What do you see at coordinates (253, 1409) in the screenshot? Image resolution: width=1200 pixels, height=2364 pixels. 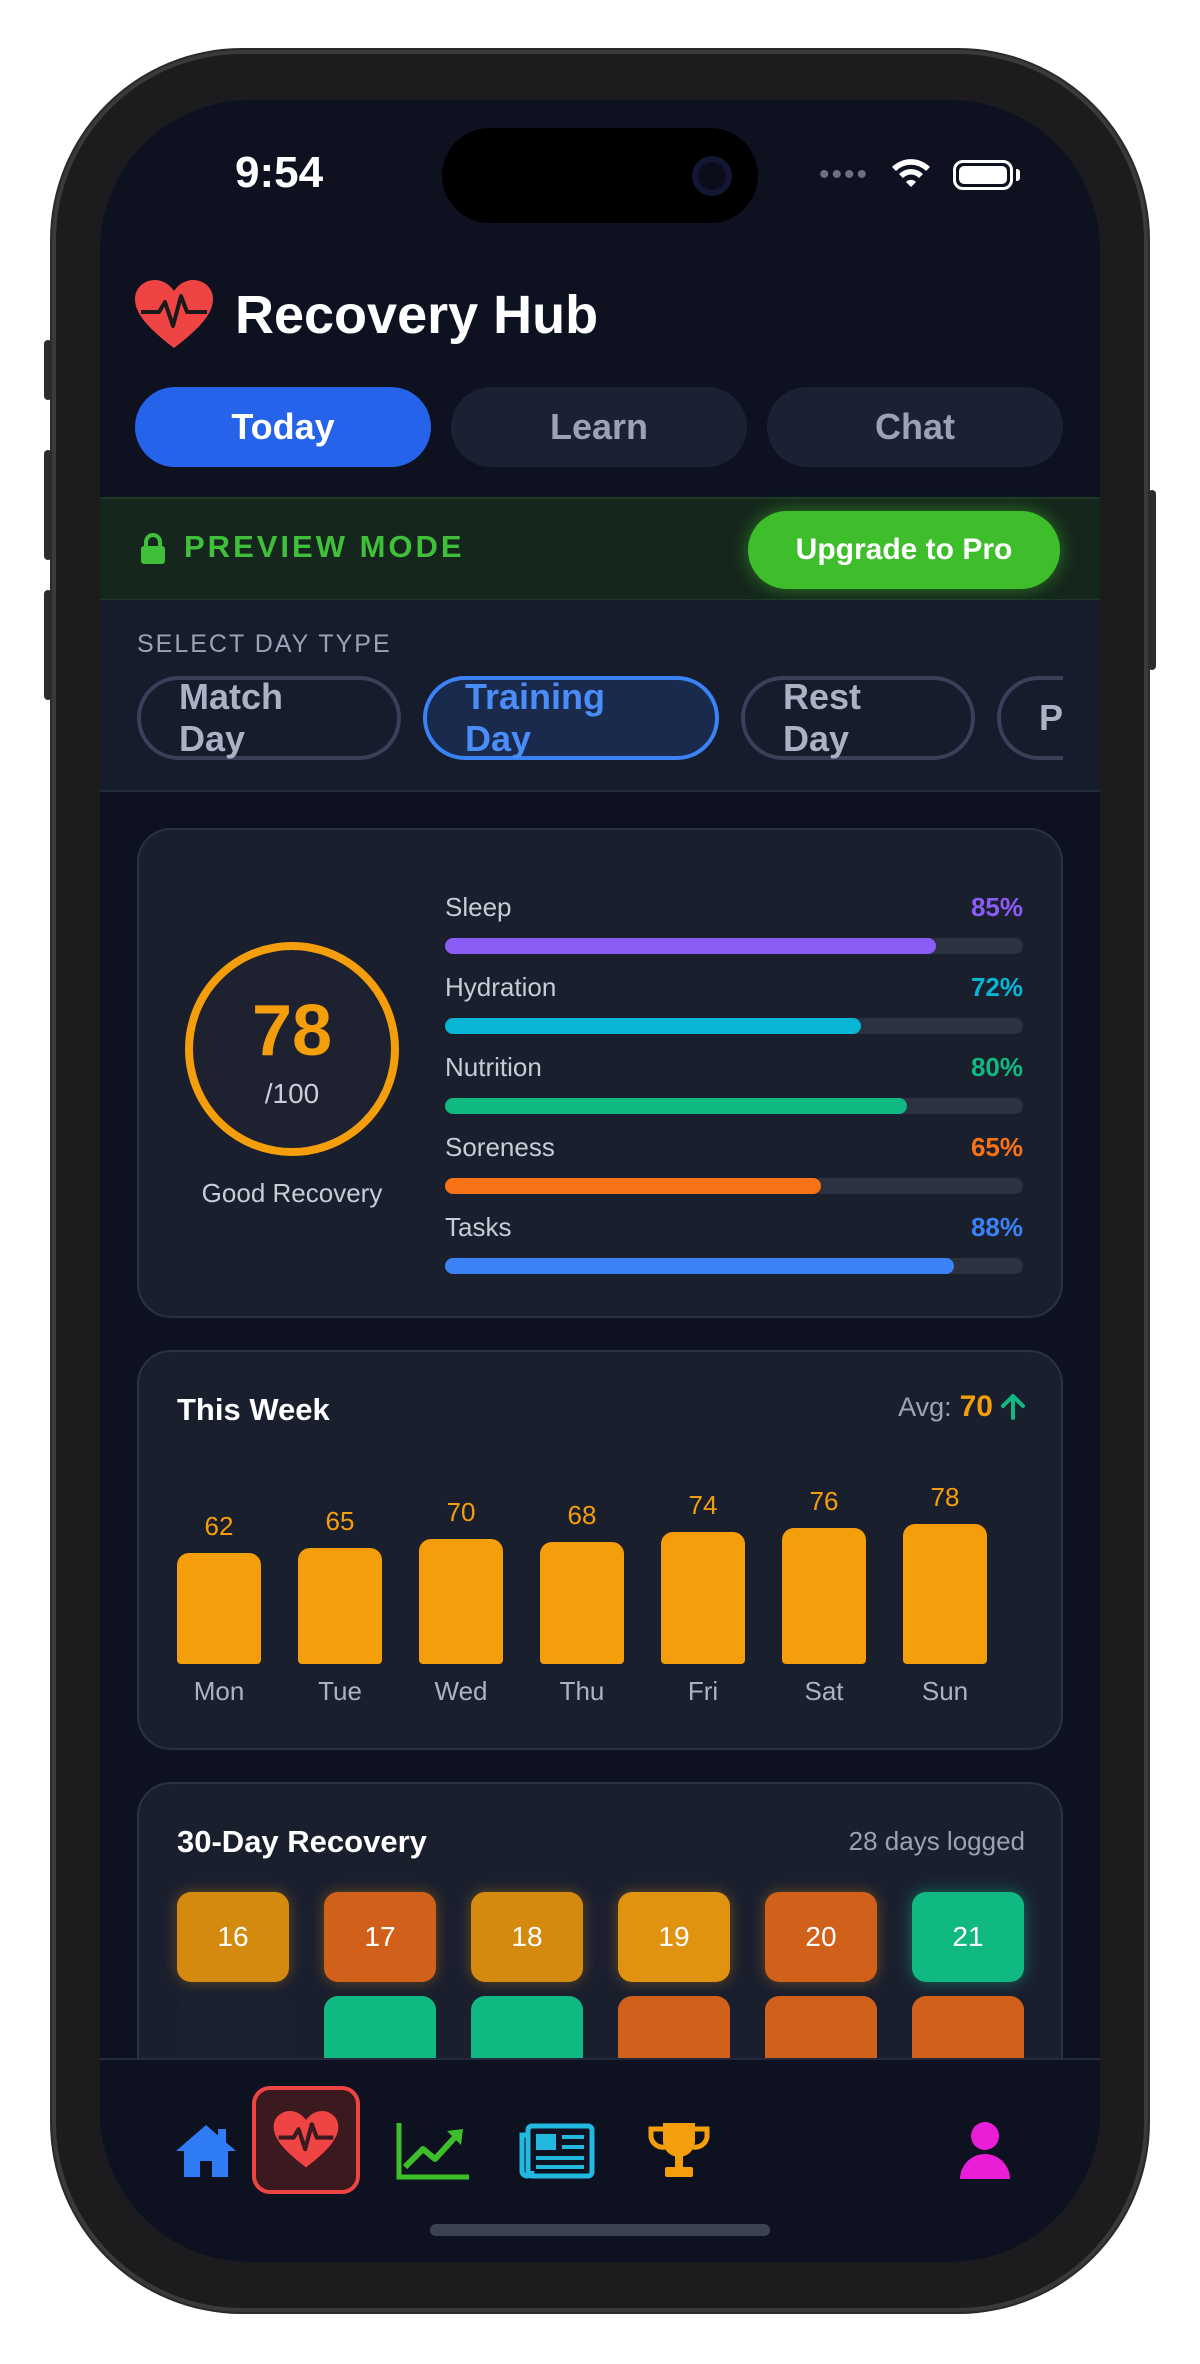 I see `week-title: This Week` at bounding box center [253, 1409].